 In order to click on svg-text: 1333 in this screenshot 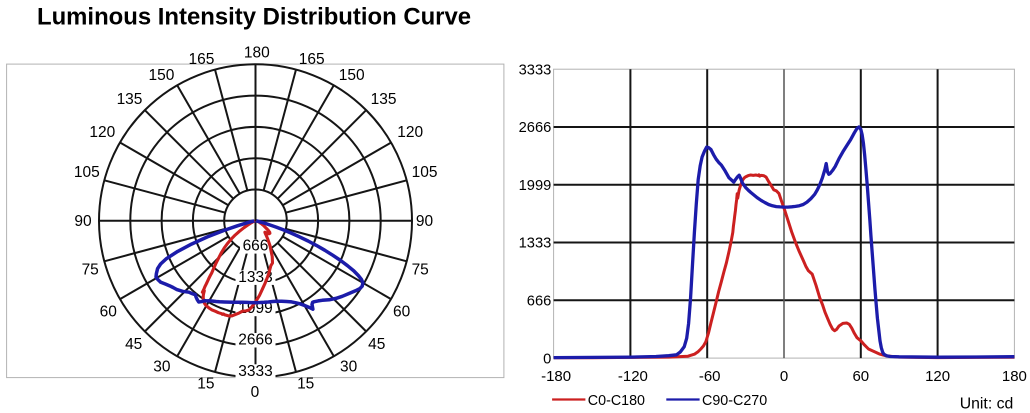, I will do `click(535, 244)`.